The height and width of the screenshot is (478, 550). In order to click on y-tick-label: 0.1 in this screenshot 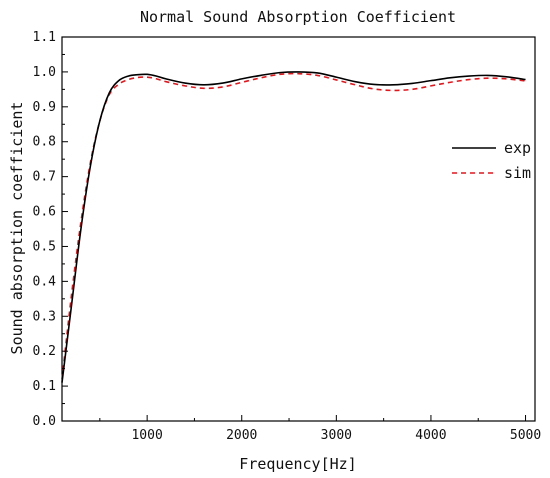, I will do `click(44, 386)`.